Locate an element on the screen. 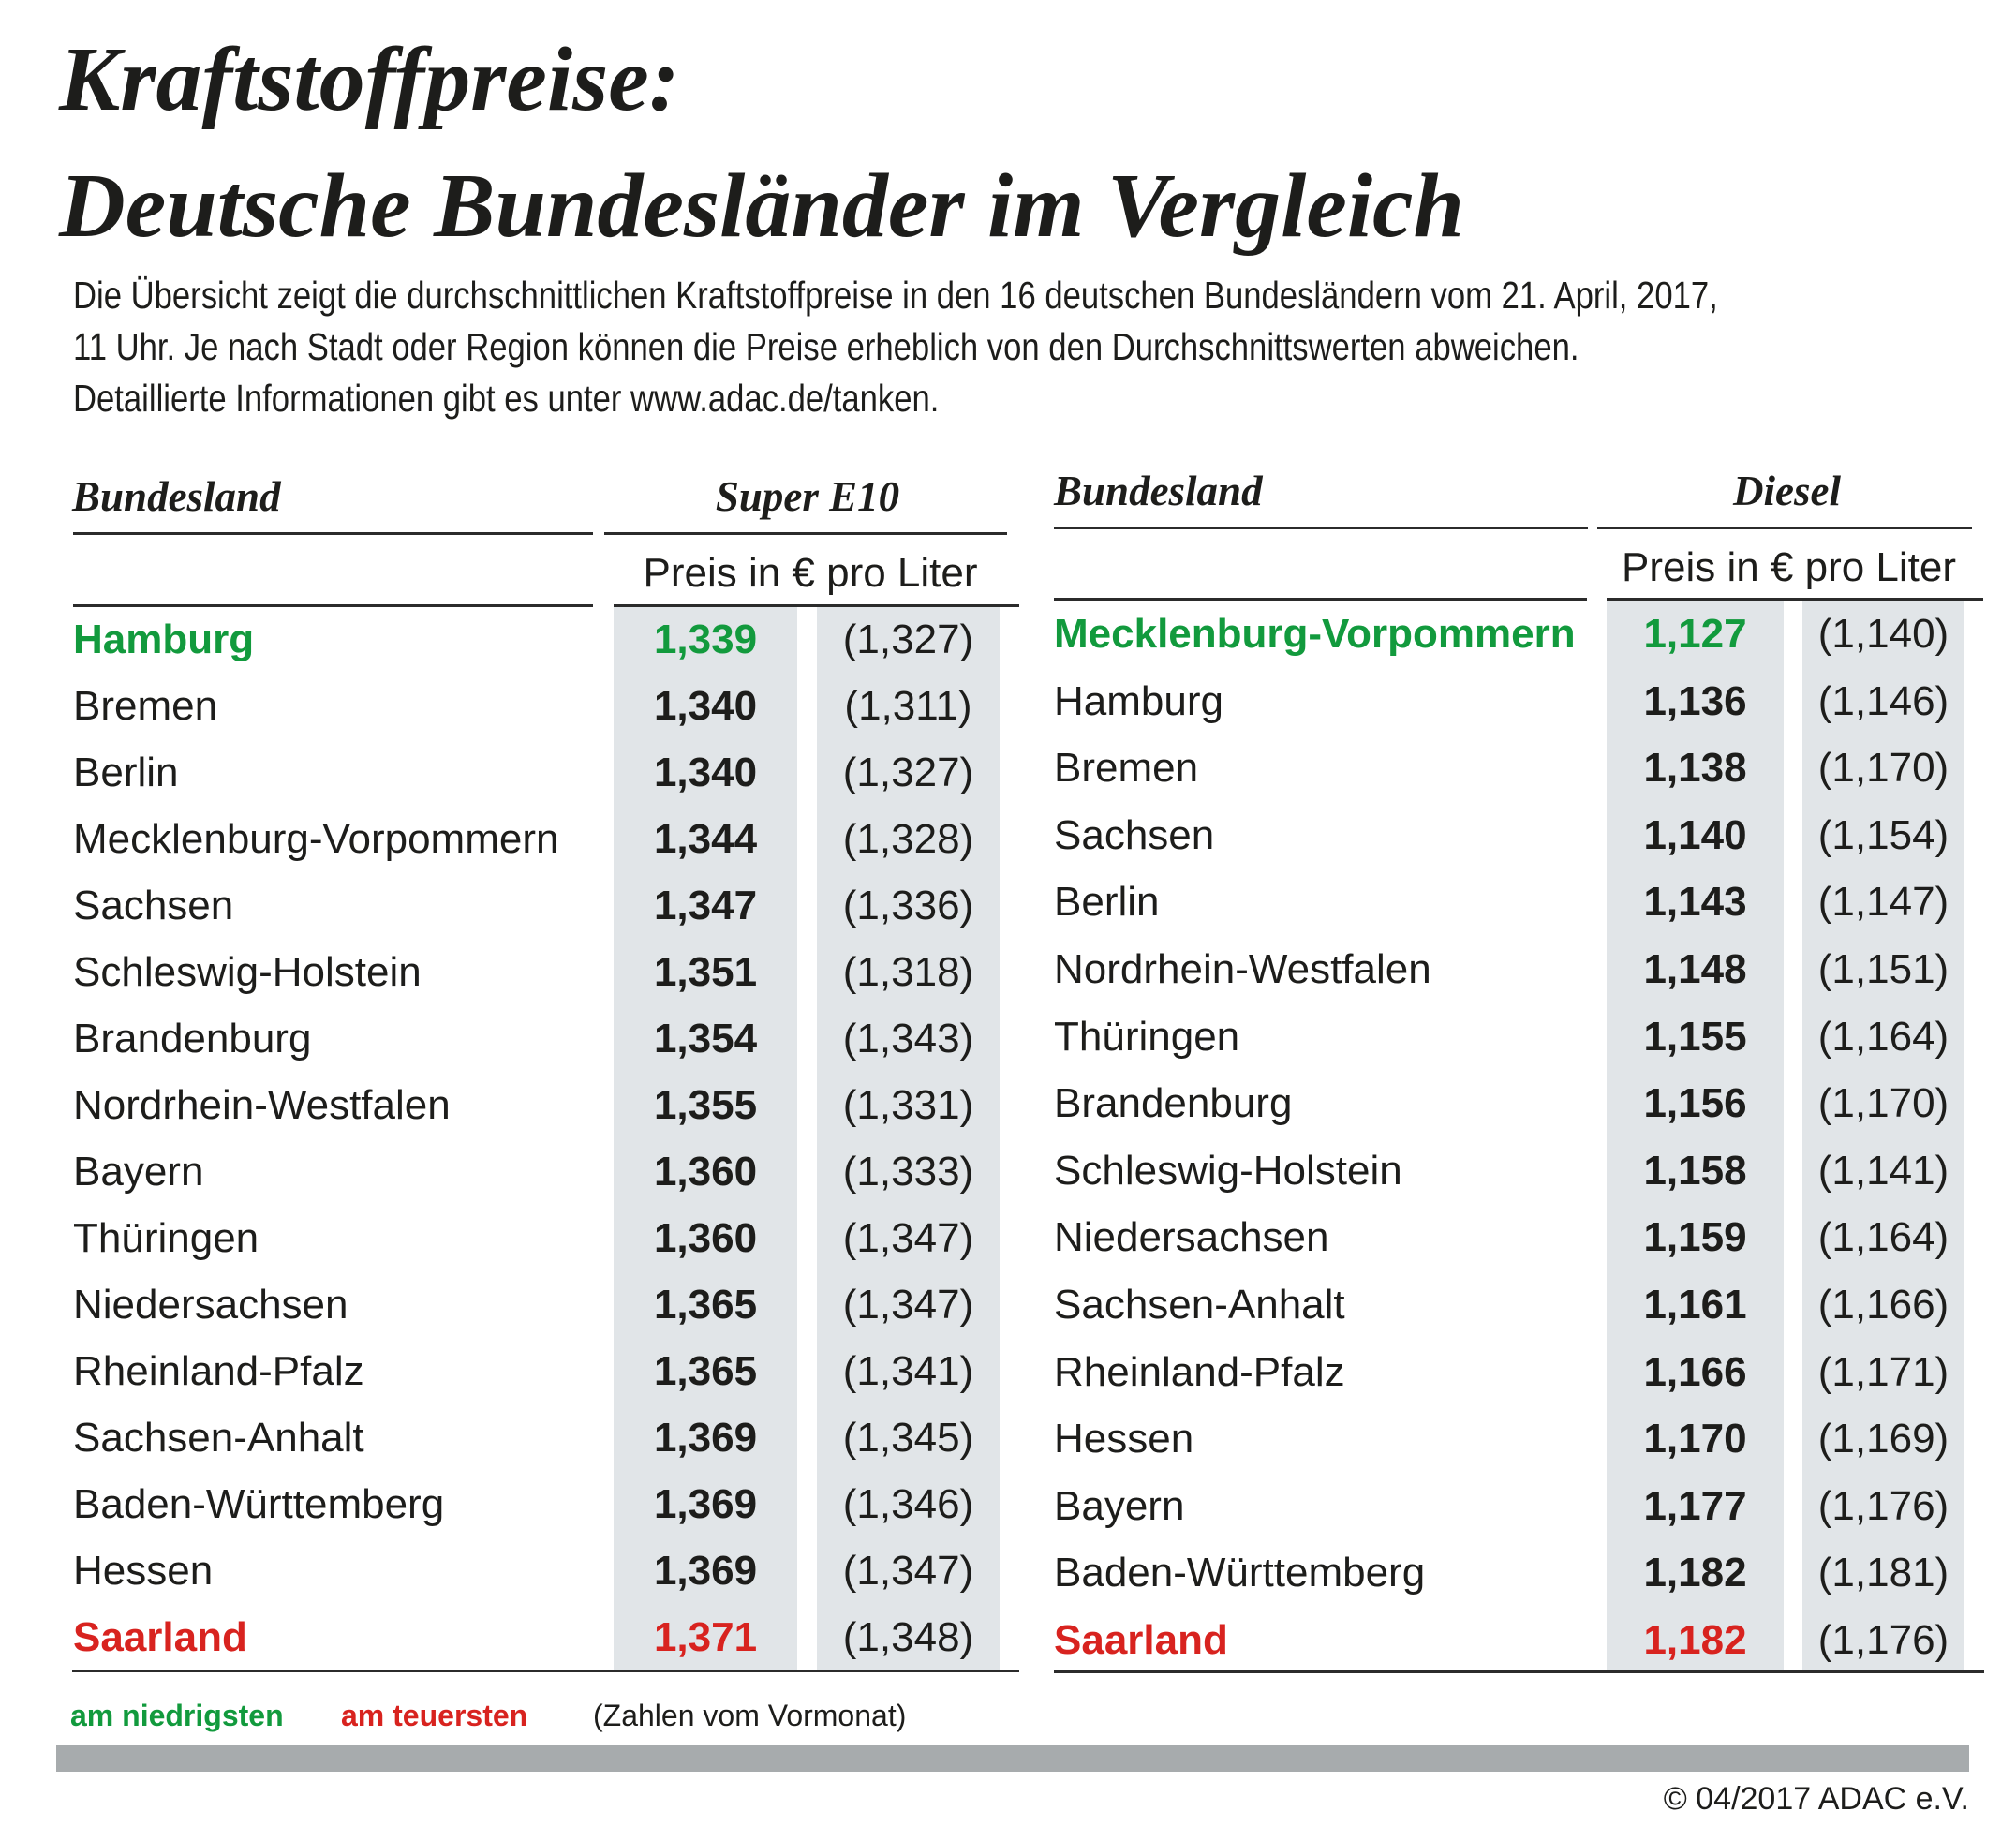 This screenshot has height=1841, width=2016. table-row: Thüringen 1,360 (1,347) is located at coordinates (546, 1238).